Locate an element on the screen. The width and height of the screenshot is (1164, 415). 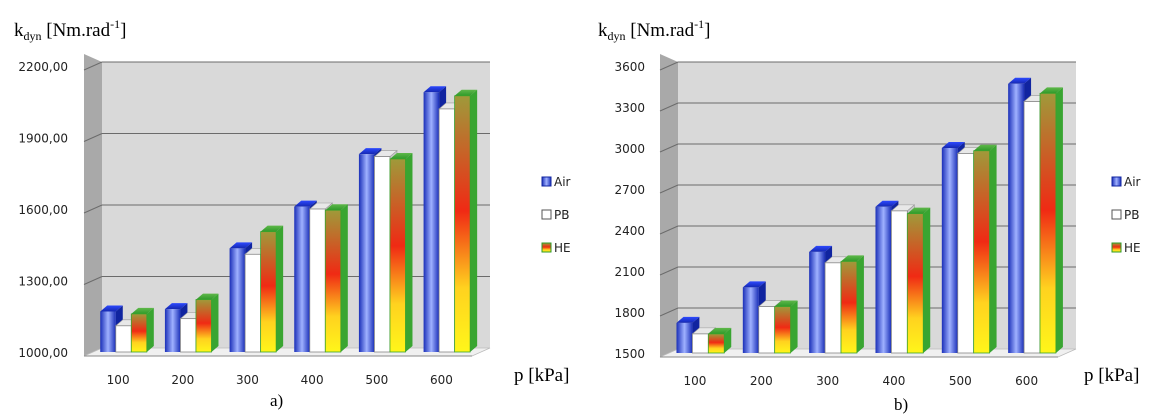
panel-label: b) is located at coordinates (901, 404).